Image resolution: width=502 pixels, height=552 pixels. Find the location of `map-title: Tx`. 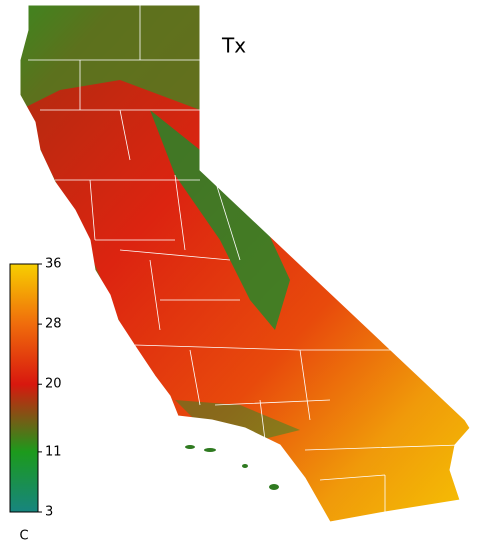

map-title: Tx is located at coordinates (233, 46).